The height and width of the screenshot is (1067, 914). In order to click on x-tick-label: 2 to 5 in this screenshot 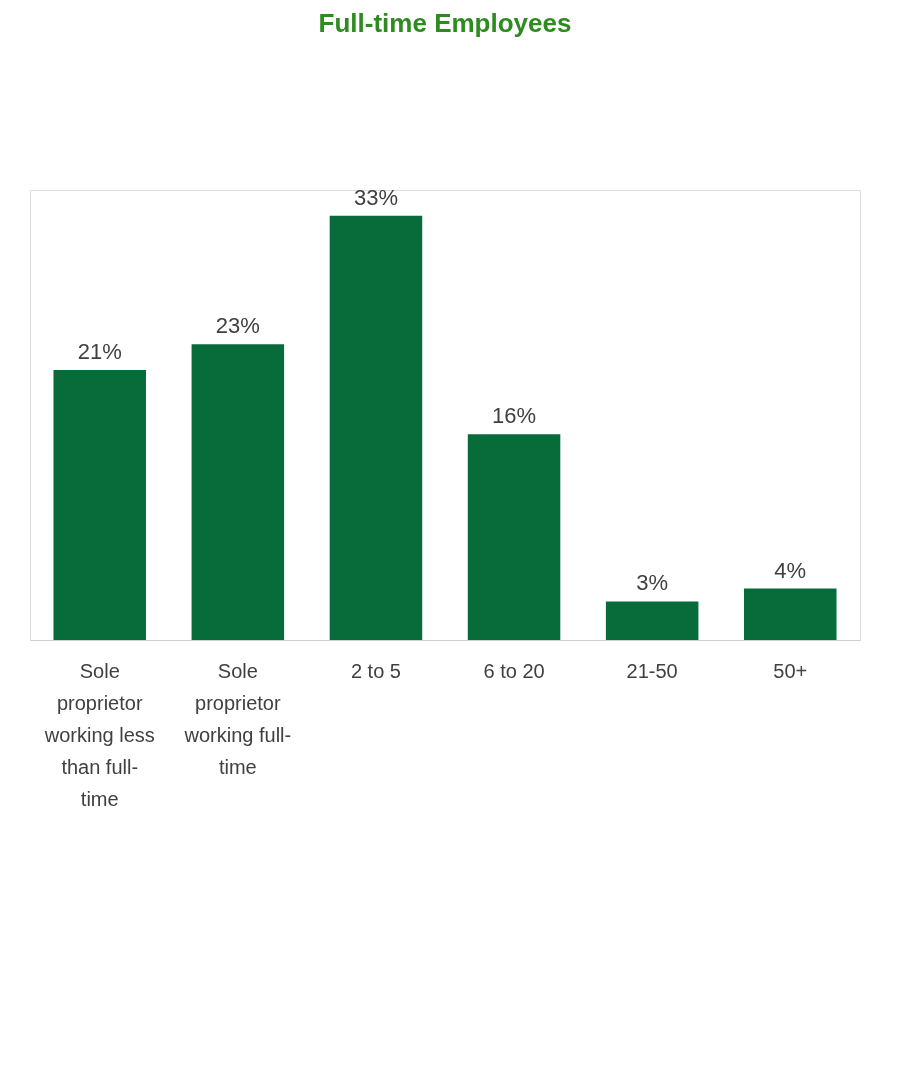, I will do `click(375, 671)`.